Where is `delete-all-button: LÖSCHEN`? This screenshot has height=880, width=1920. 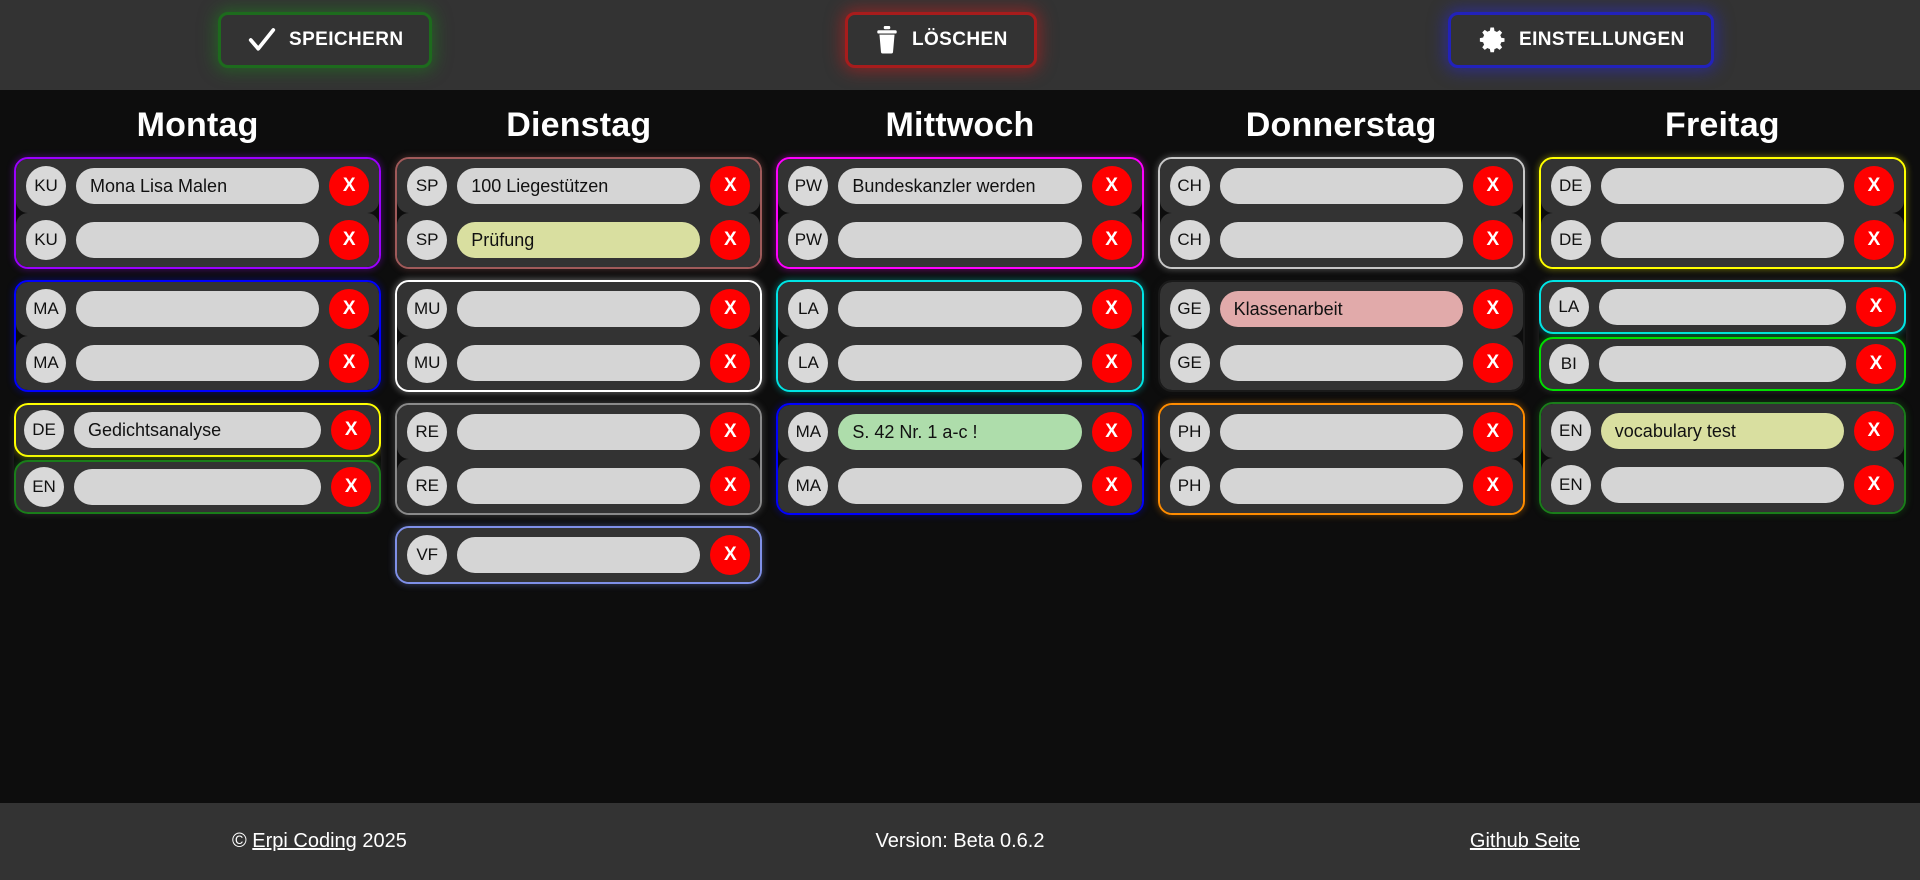
delete-all-button: LÖSCHEN is located at coordinates (941, 40).